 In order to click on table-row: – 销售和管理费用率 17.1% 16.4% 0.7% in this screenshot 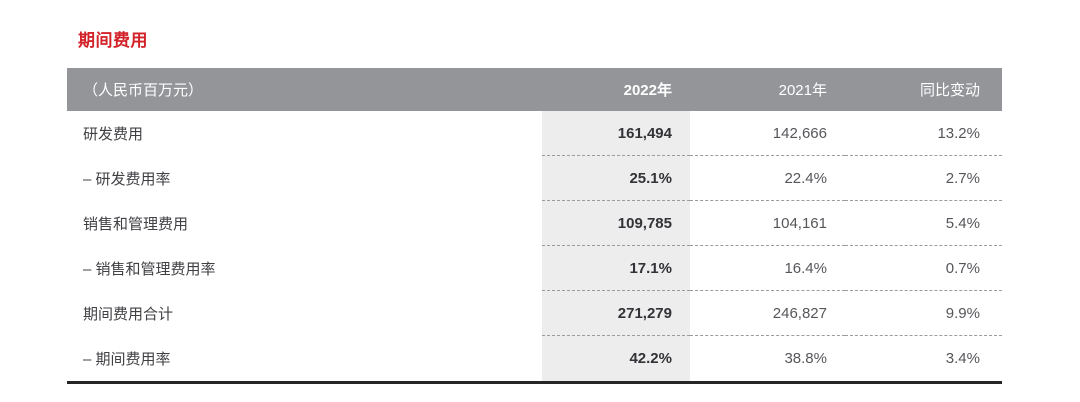, I will do `click(534, 268)`.